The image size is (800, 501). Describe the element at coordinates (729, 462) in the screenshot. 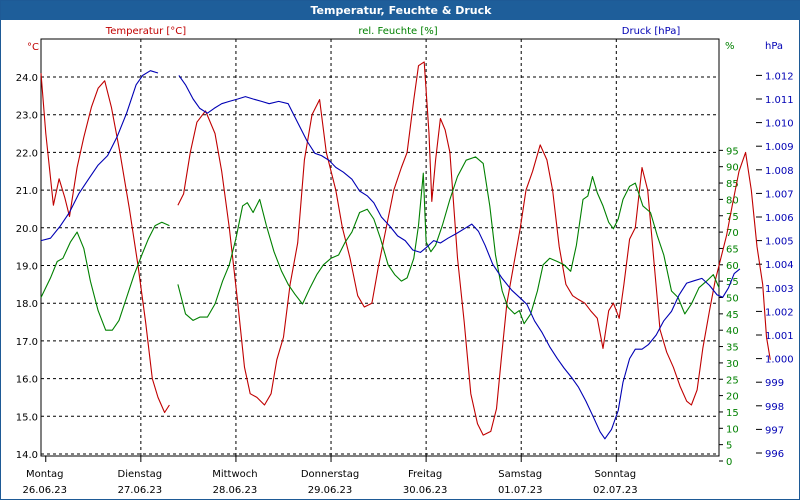

I see `humidity-tick-label: 0` at that location.